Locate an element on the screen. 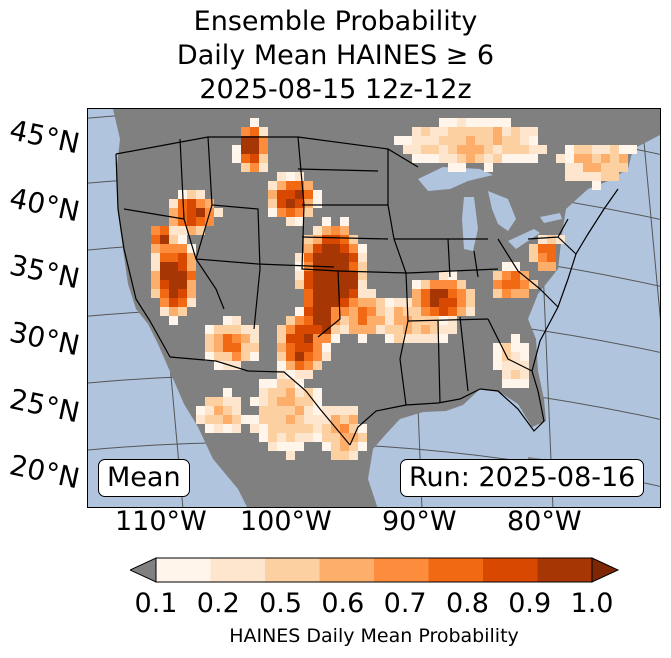  colorbar-tick-1: 0.2 is located at coordinates (218, 603).